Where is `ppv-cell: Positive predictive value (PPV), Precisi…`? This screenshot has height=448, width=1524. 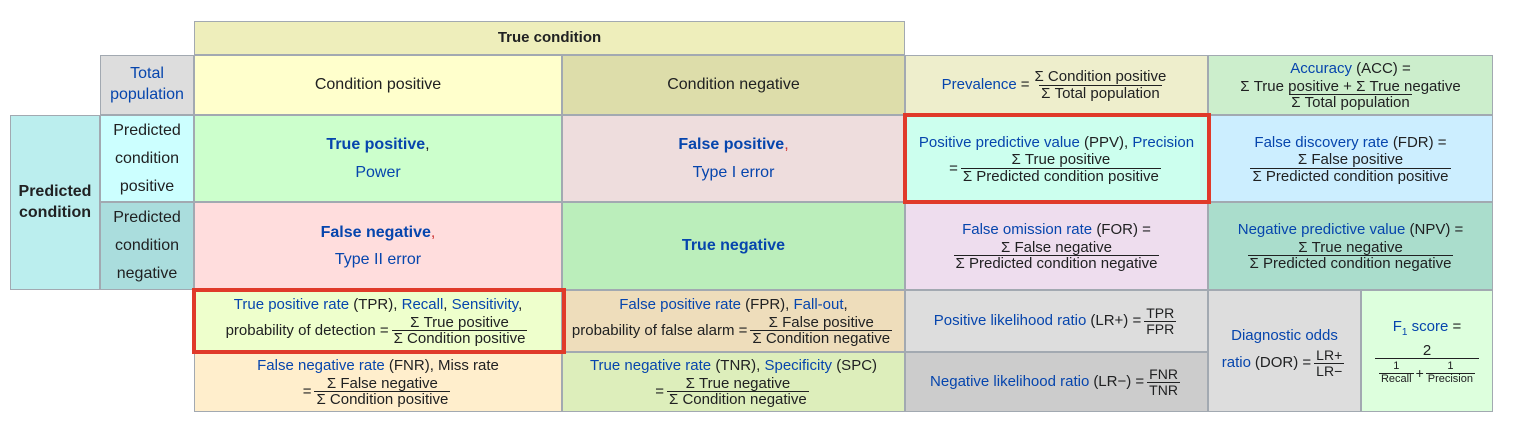 ppv-cell: Positive predictive value (PPV), Precisi… is located at coordinates (1056, 158).